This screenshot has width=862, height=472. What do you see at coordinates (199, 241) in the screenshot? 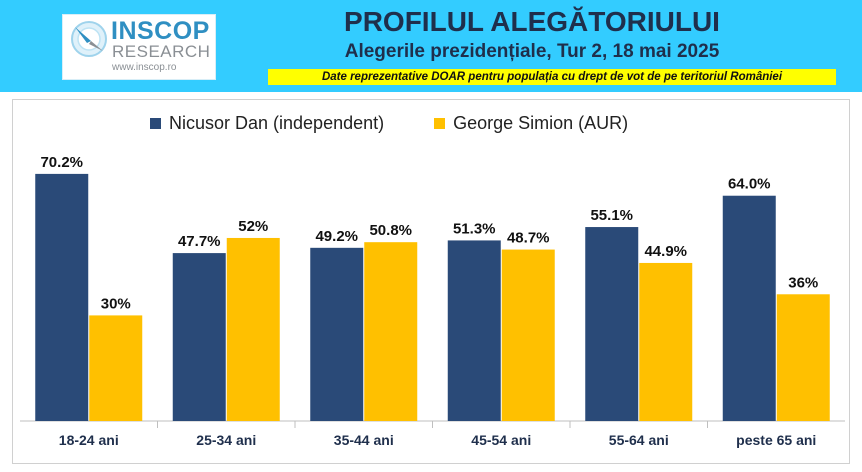
I see `data-label-series-1: 47.7%` at bounding box center [199, 241].